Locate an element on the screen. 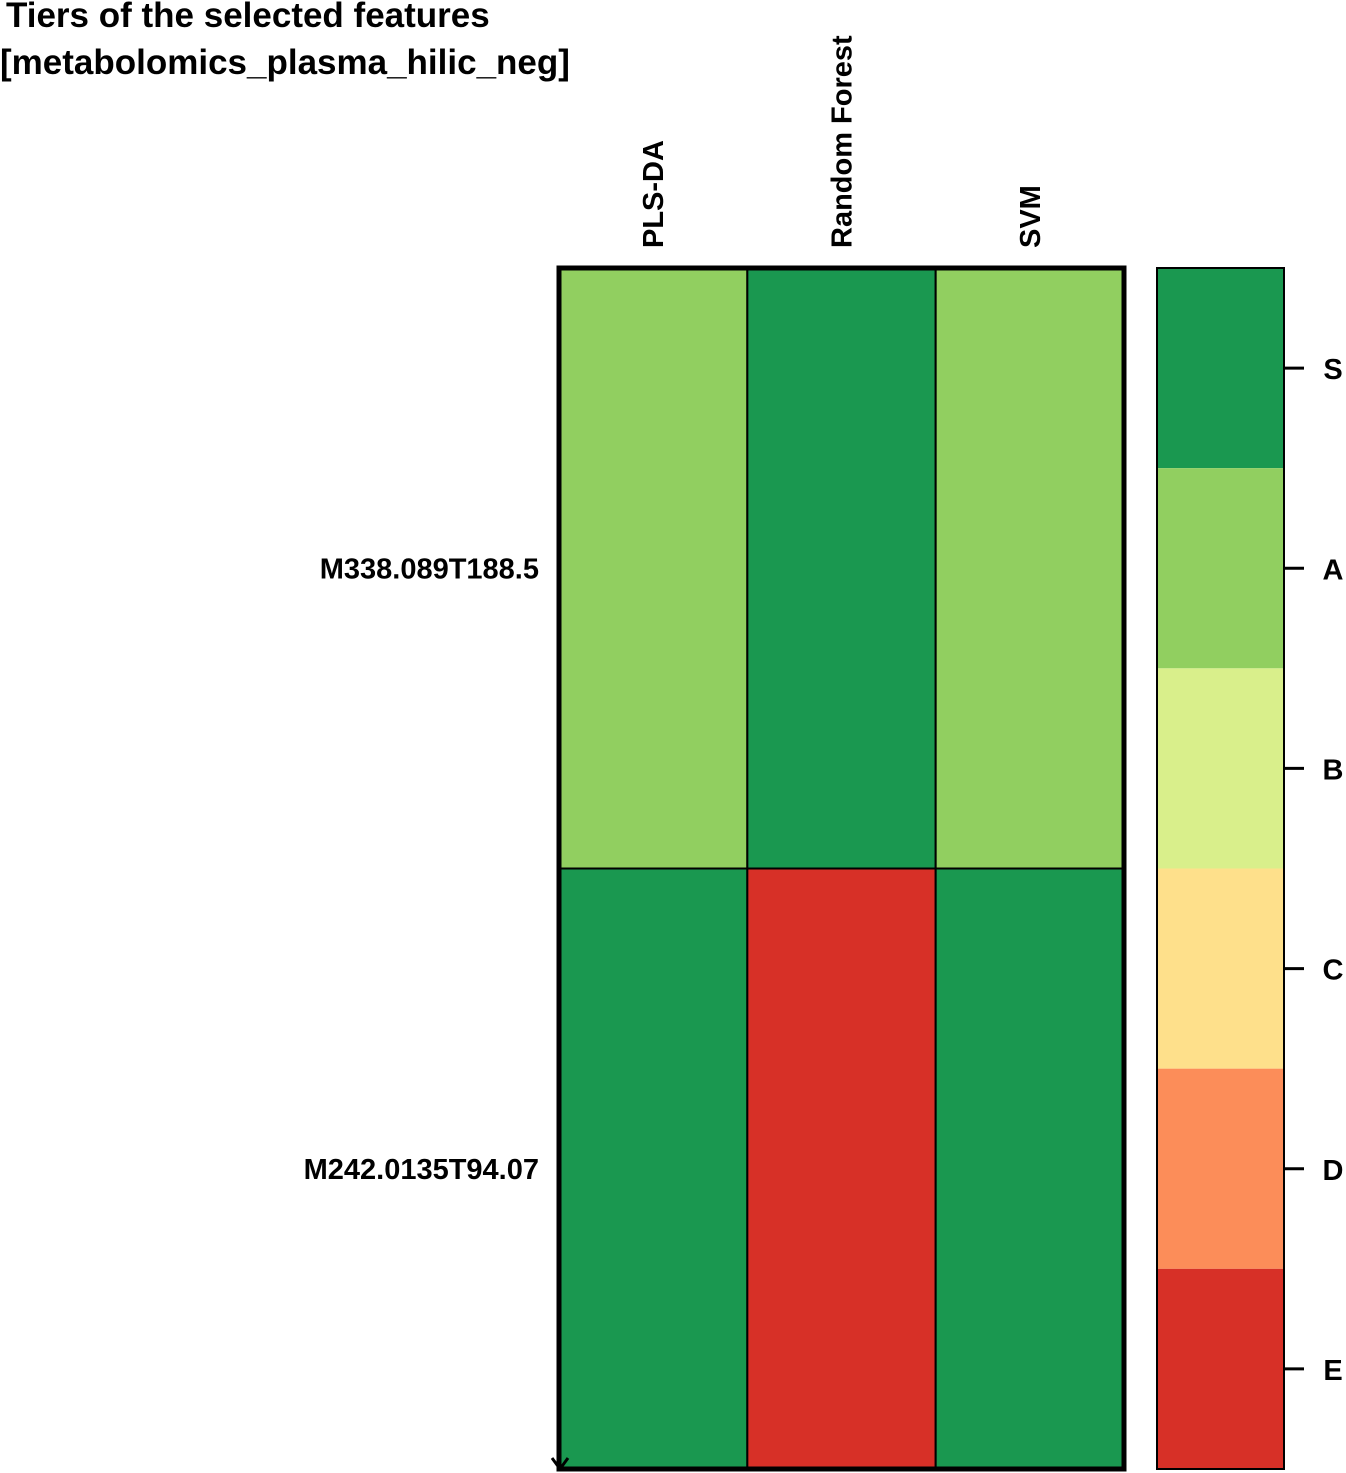  heatmap-cell-r0-c2 is located at coordinates (1030, 568).